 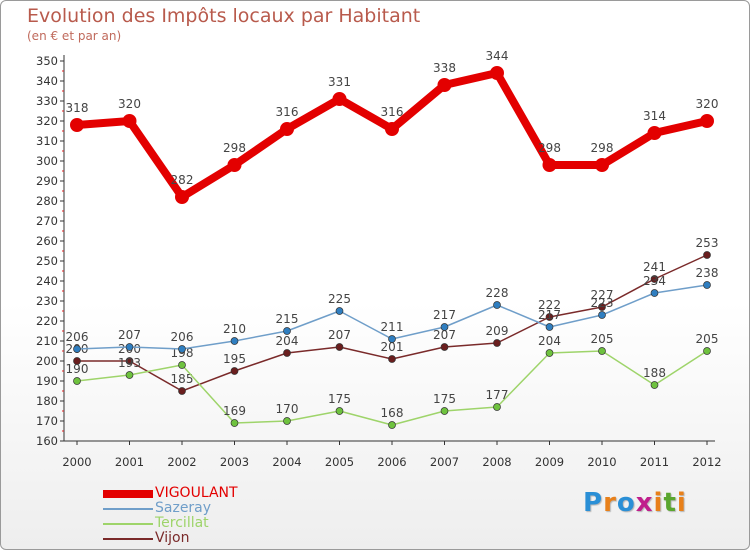 I want to click on data-label: 331, so click(x=339, y=82).